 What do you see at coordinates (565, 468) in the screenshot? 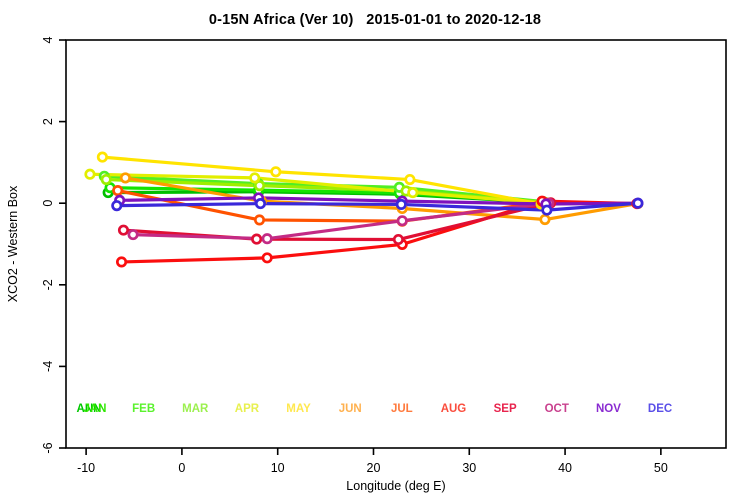
I see `x-tick-label: 40` at bounding box center [565, 468].